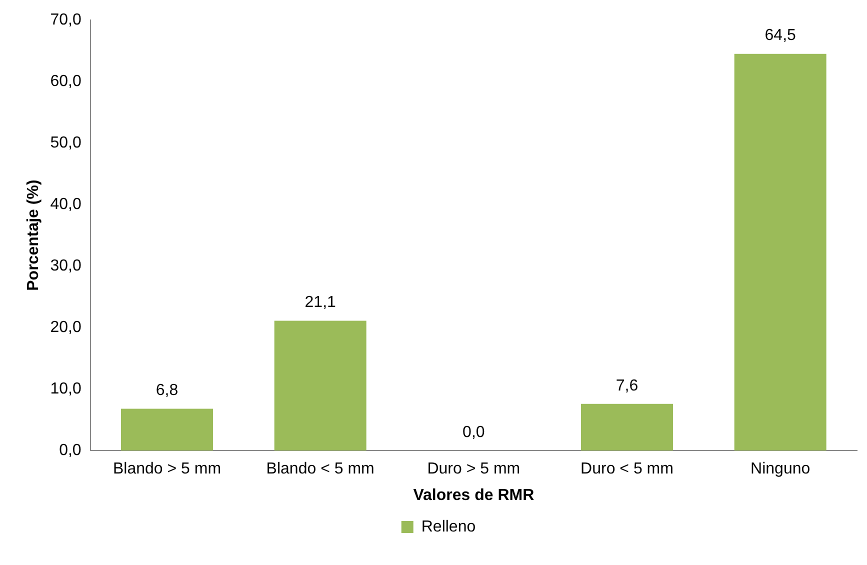 The width and height of the screenshot is (867, 565). Describe the element at coordinates (167, 469) in the screenshot. I see `x-tick-label: Blando > 5 mm` at that location.